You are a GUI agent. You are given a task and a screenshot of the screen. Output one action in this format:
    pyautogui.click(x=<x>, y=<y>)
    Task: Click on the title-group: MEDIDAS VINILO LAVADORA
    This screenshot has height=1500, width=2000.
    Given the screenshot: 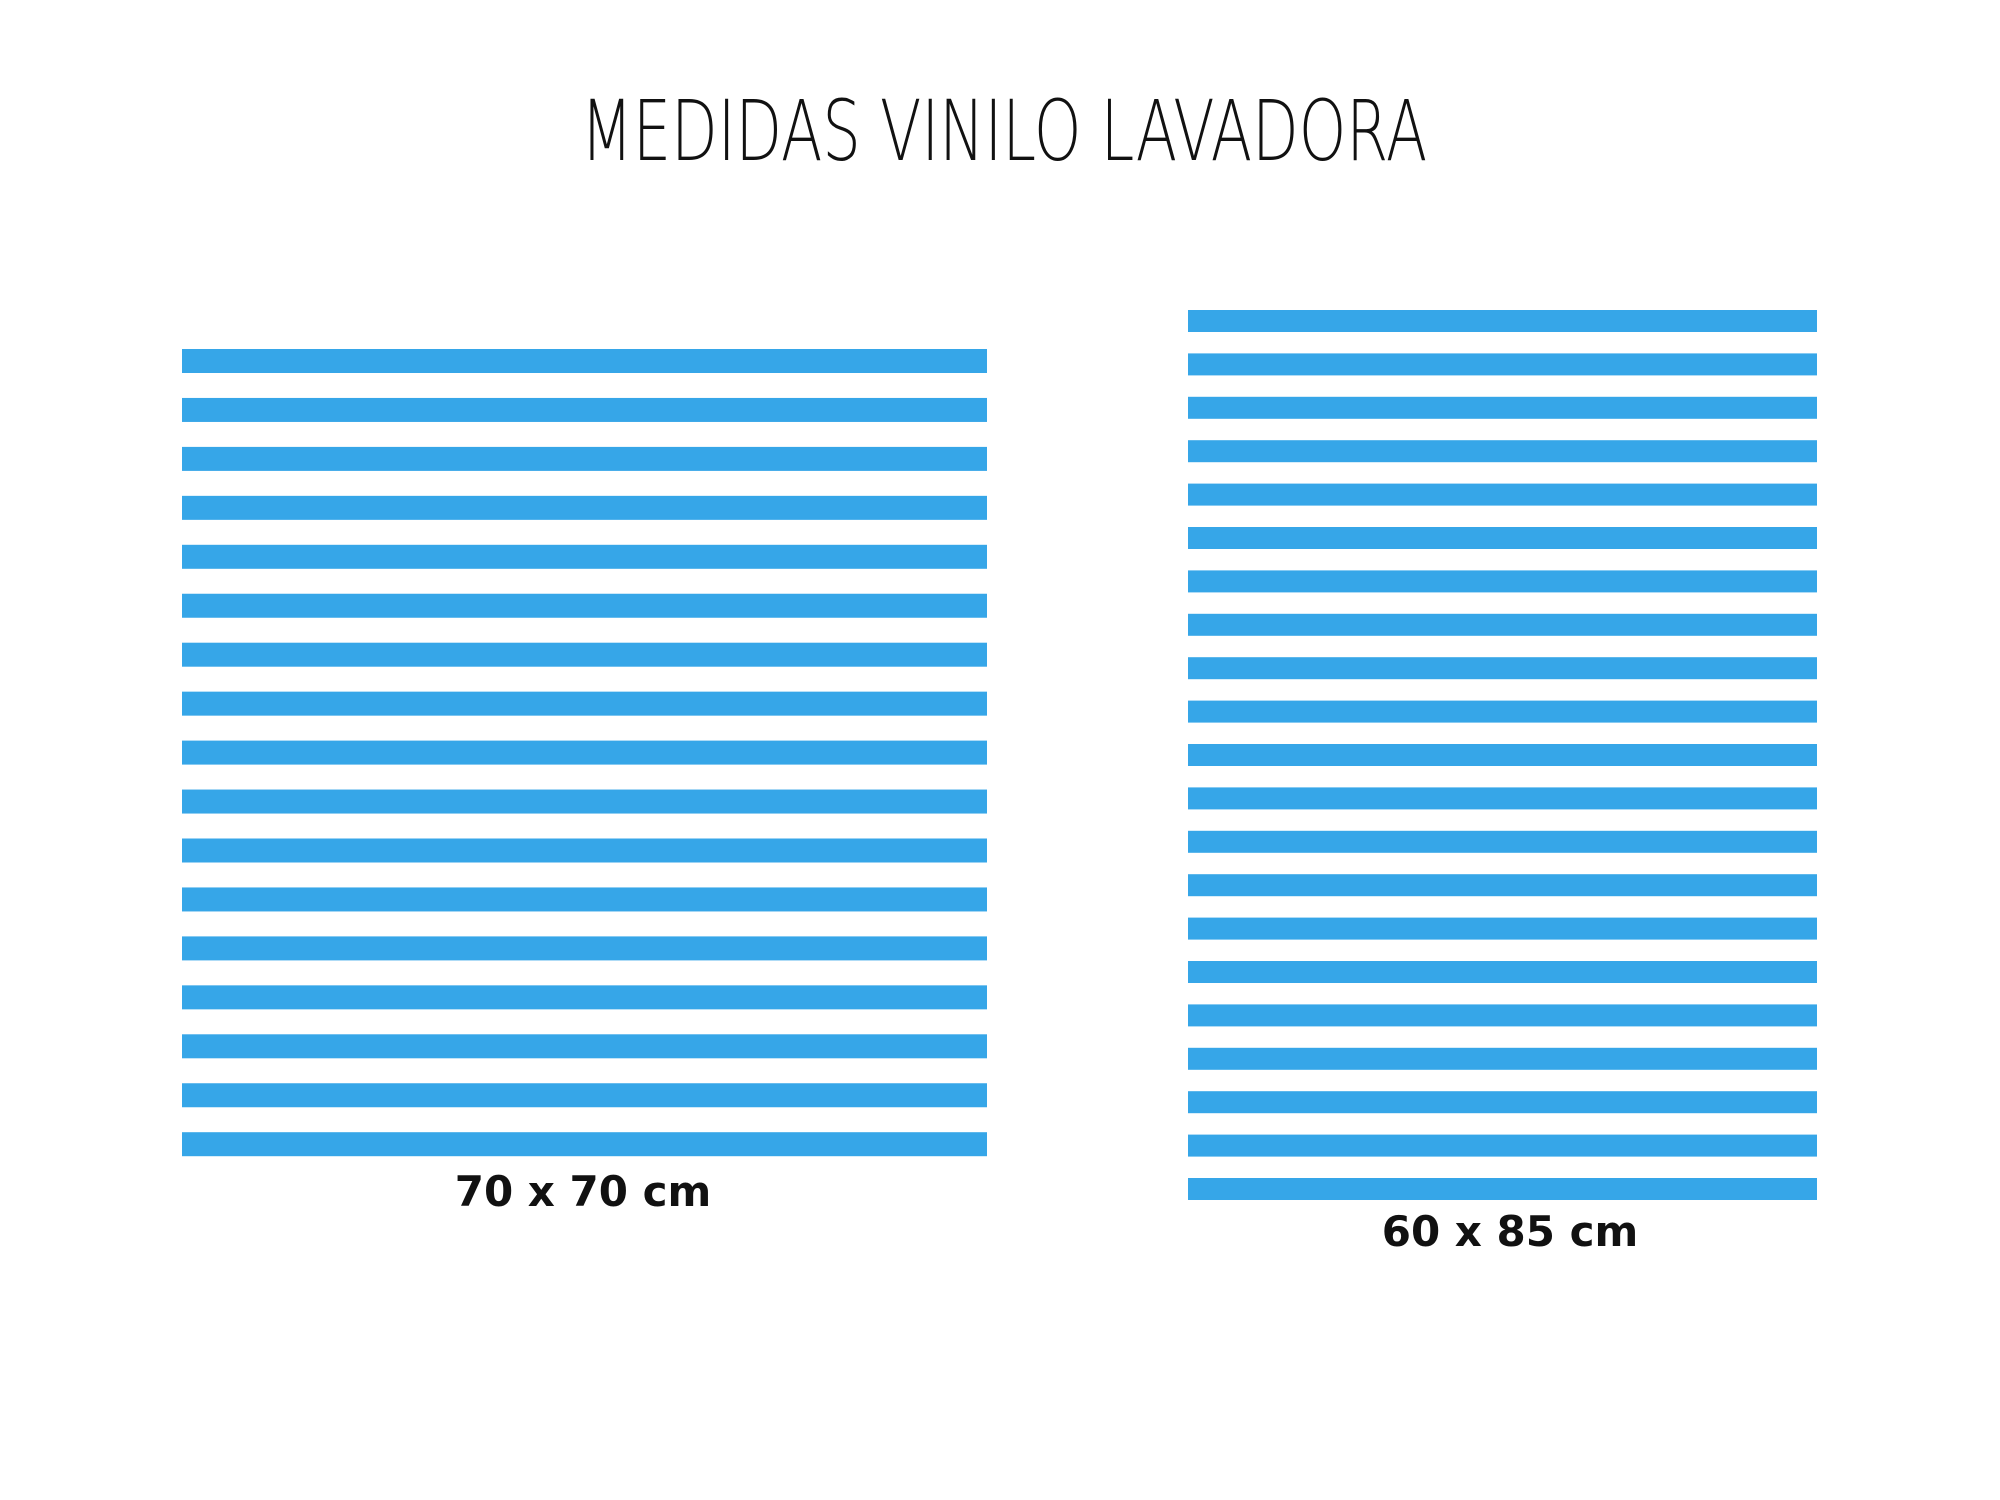 What is the action you would take?
    pyautogui.click(x=1004, y=132)
    